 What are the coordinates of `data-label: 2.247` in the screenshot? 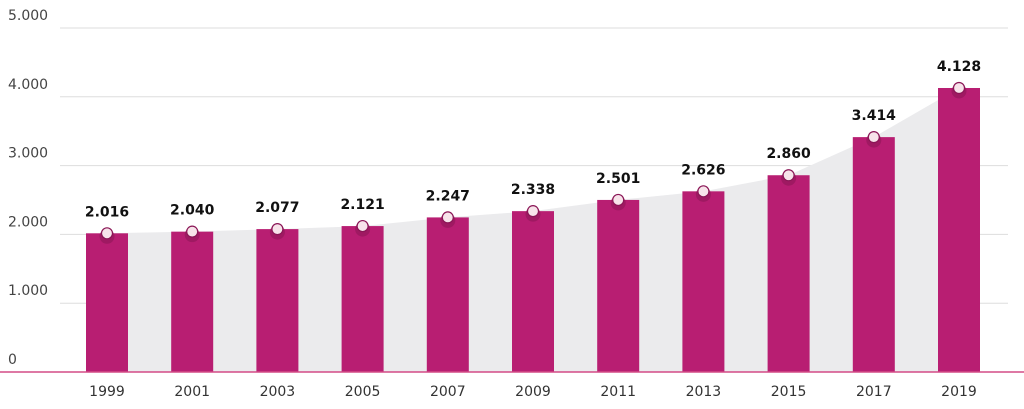 It's located at (448, 196).